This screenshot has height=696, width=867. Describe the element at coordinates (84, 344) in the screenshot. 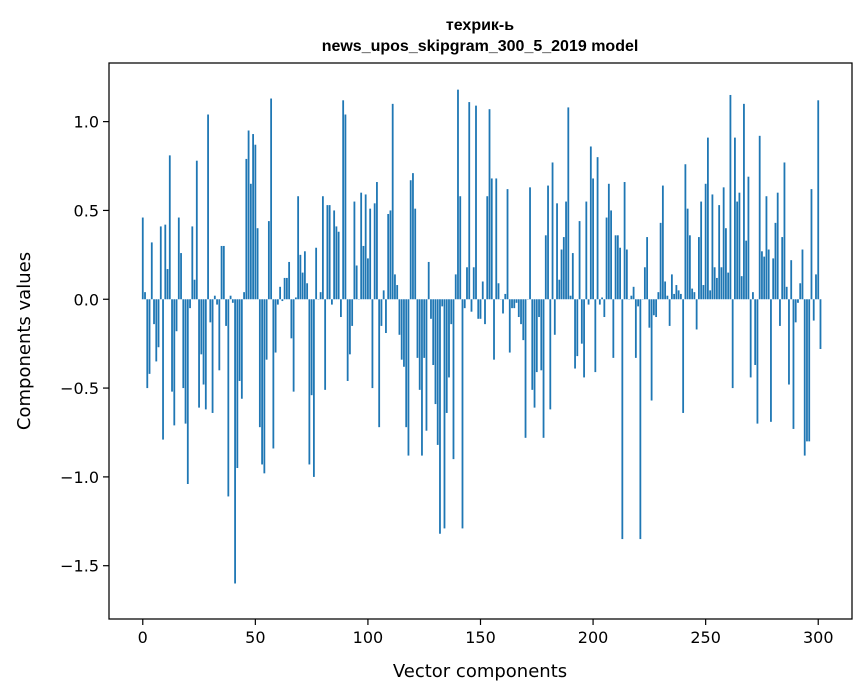

I see `y-axis-ticks: −1.5 −1.0 −0.5 0.0 0.5 1.0` at that location.